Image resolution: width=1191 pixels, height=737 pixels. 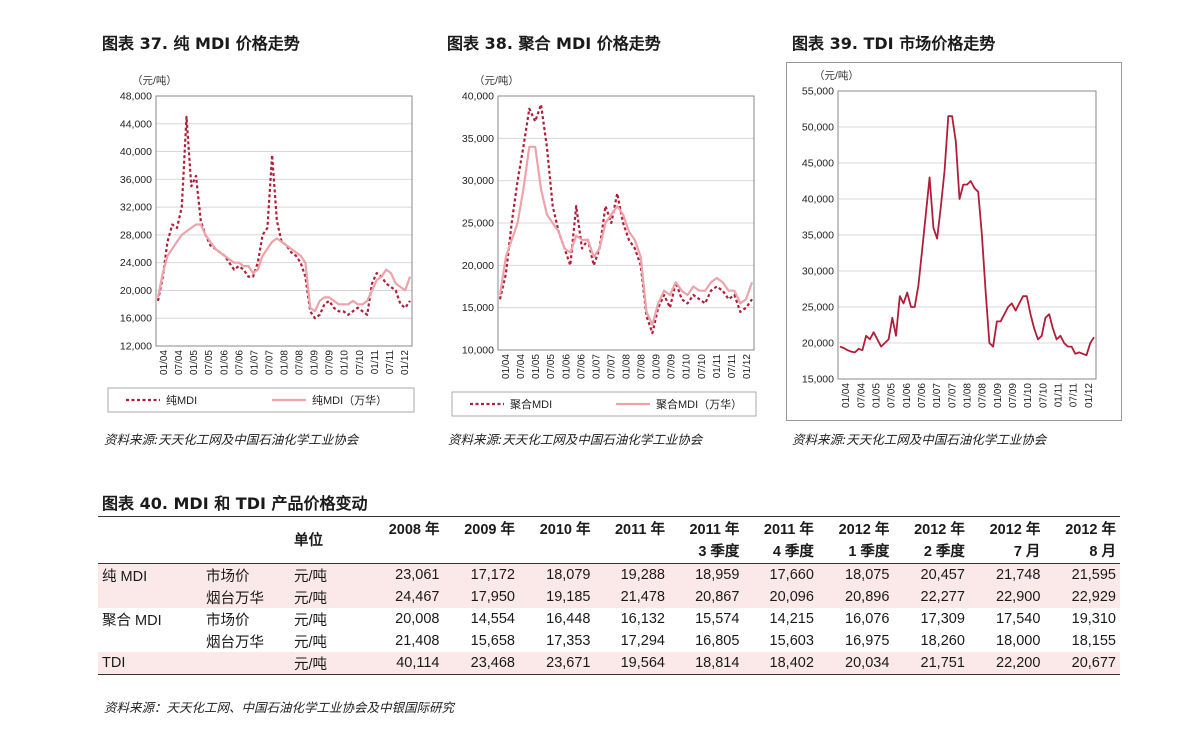 I want to click on x-tick-label: 01/08, so click(x=627, y=366).